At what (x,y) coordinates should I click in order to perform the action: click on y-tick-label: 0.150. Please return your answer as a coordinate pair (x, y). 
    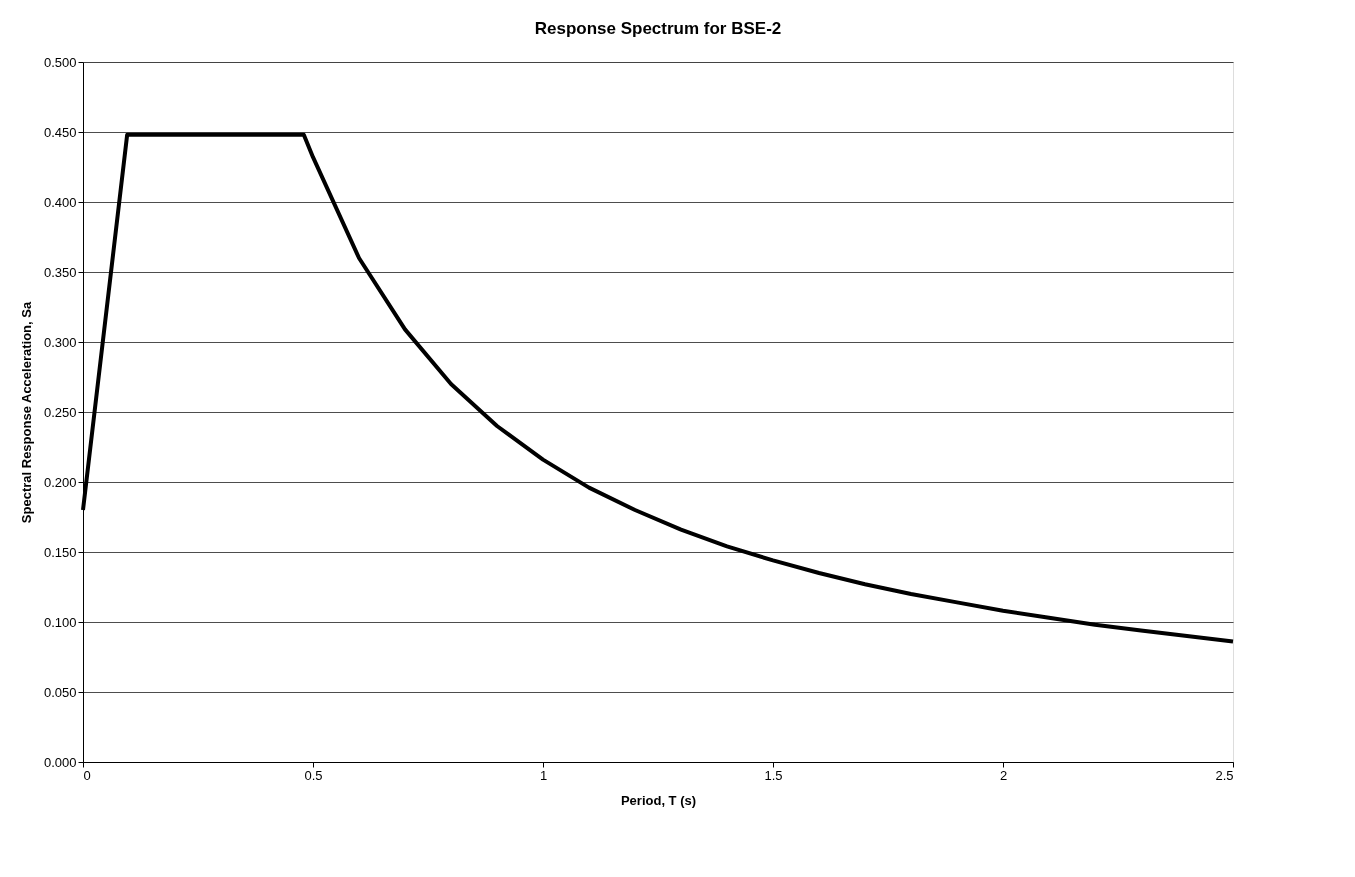
    Looking at the image, I should click on (60, 552).